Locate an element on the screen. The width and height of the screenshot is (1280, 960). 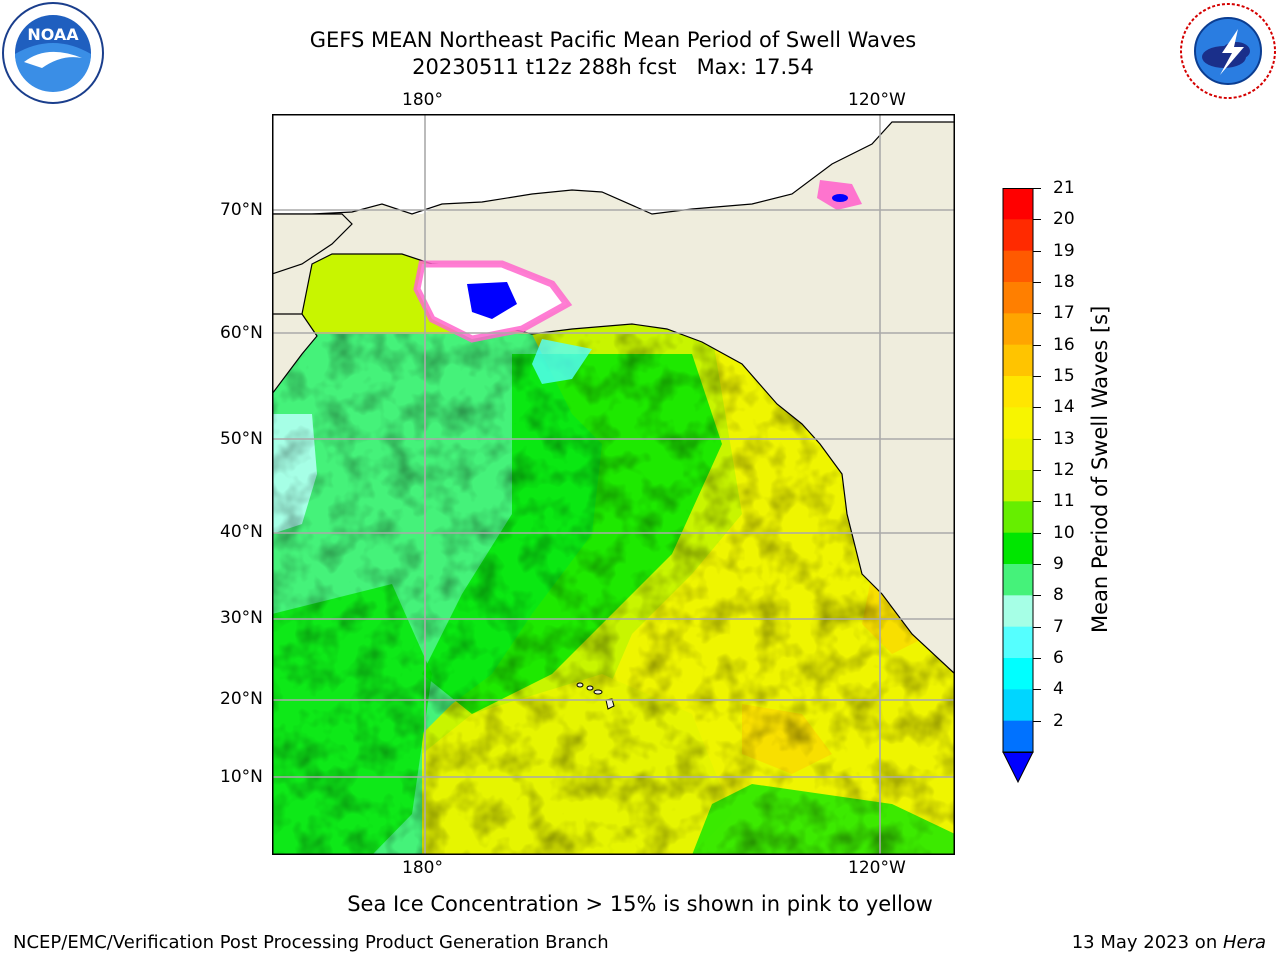
bering-ice-border is located at coordinates (493, 301).